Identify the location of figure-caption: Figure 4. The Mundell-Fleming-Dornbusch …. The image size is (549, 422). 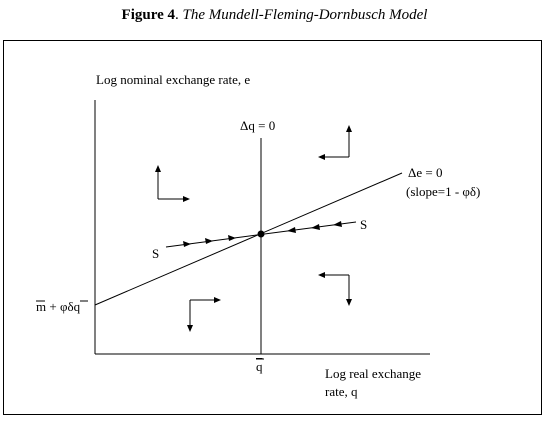
(274, 15).